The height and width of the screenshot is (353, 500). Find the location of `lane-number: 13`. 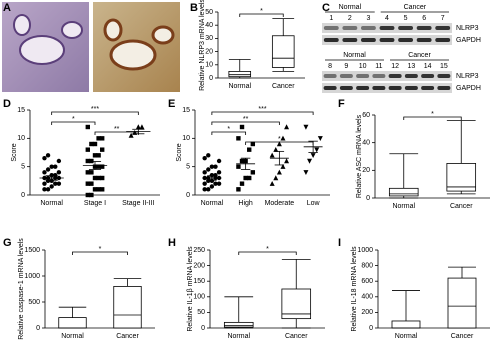

lane-number: 13 is located at coordinates (411, 66).